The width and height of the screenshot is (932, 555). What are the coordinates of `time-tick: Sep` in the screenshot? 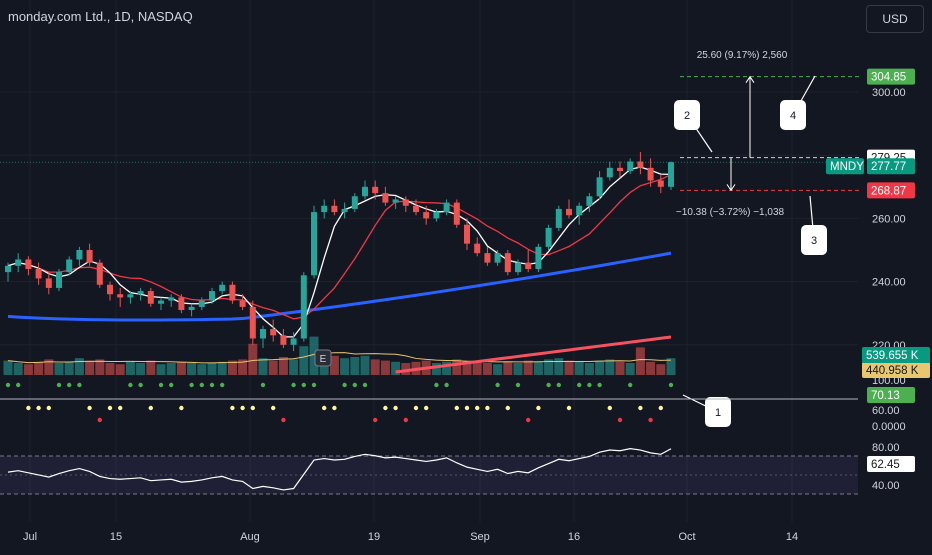 It's located at (480, 537).